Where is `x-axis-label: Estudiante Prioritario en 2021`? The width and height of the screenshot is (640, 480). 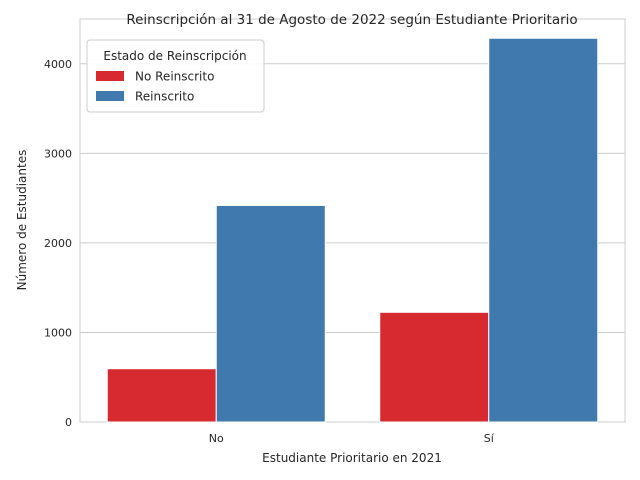 x-axis-label: Estudiante Prioritario en 2021 is located at coordinates (352, 458).